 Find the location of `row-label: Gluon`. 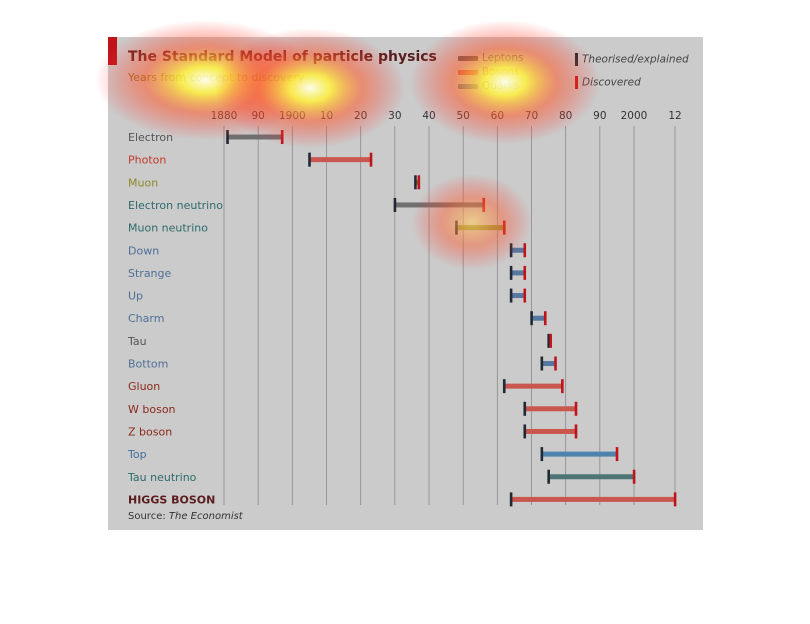

row-label: Gluon is located at coordinates (144, 386).